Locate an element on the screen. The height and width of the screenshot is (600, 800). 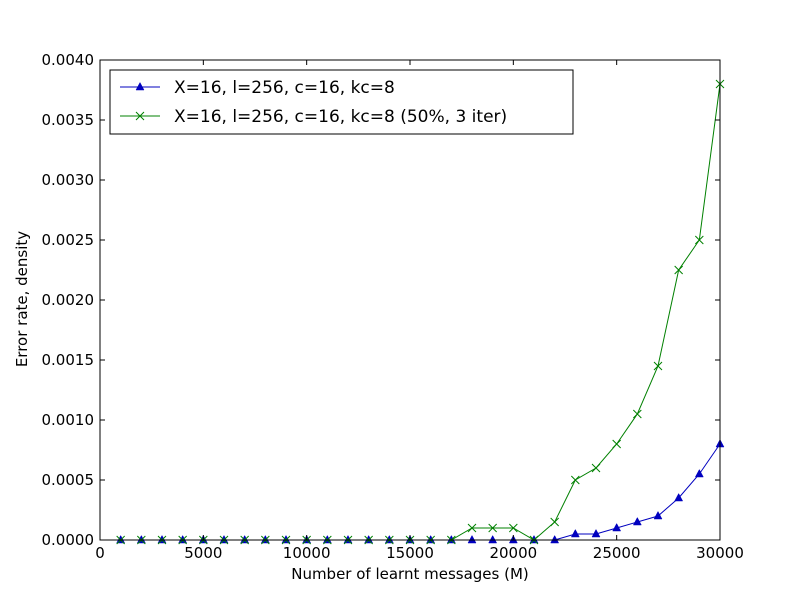
x-axis-label: Number of learnt messages (M) is located at coordinates (410, 574).